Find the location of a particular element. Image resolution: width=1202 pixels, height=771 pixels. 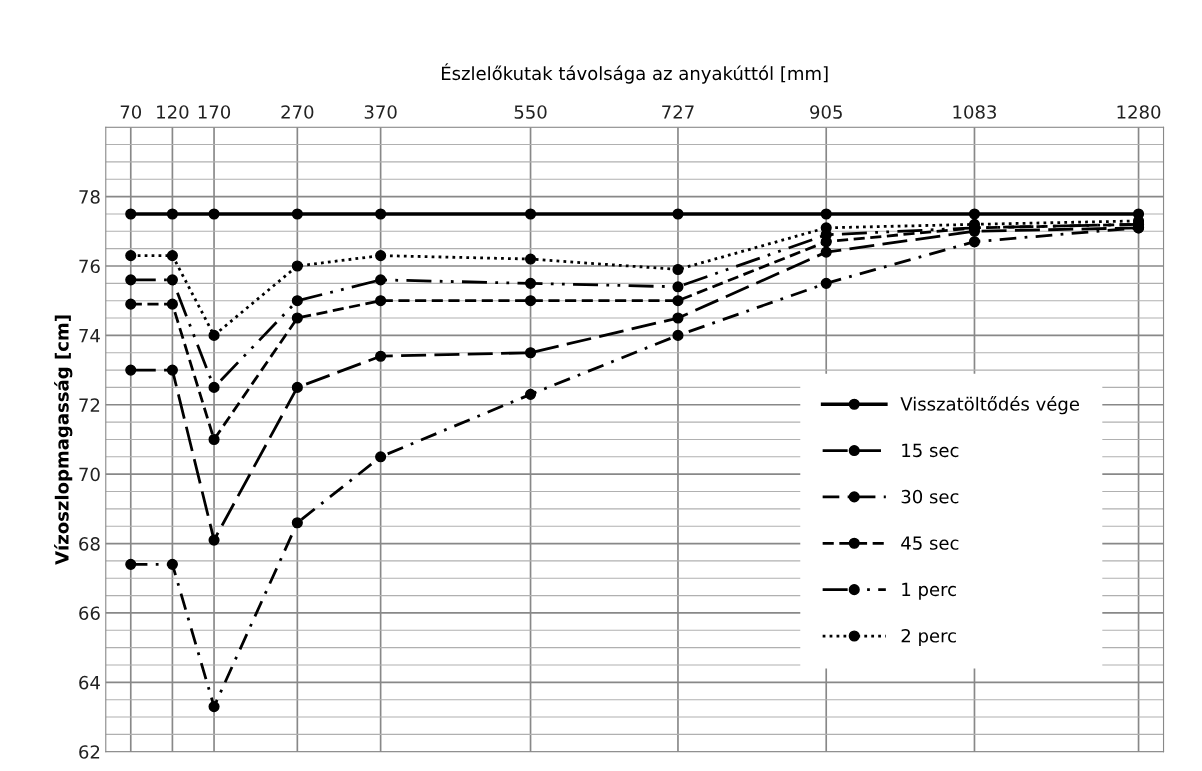

y-tick-label: 62 is located at coordinates (89, 752).